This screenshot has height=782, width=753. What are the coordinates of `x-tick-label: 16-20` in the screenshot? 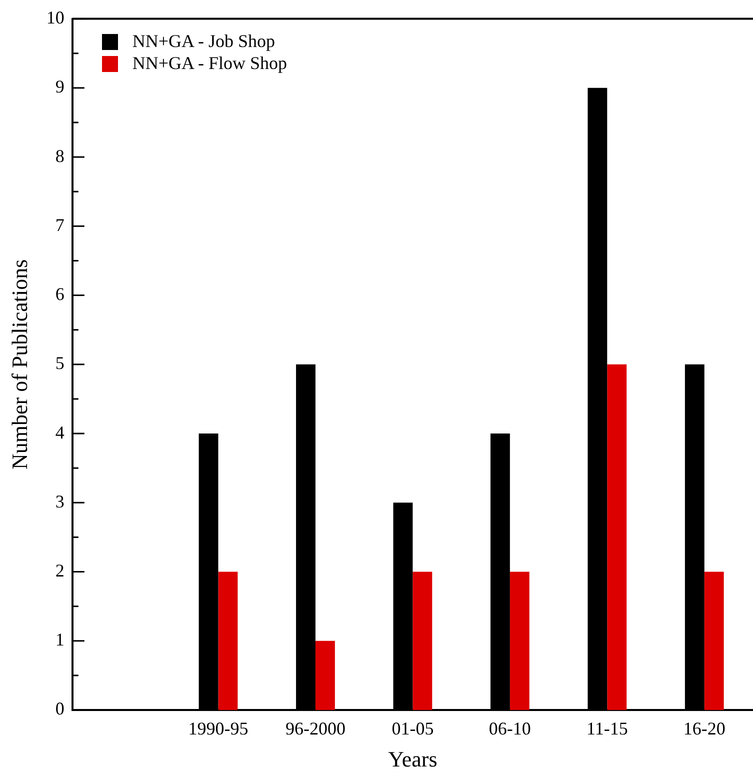 It's located at (704, 728).